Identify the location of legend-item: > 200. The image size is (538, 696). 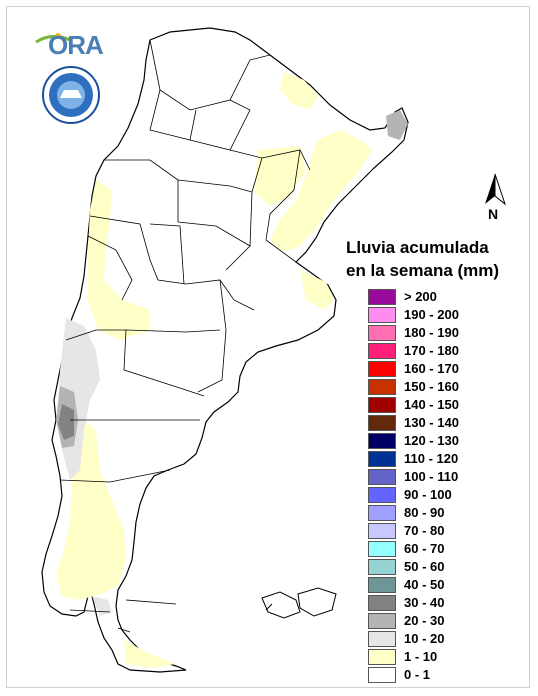
(438, 297).